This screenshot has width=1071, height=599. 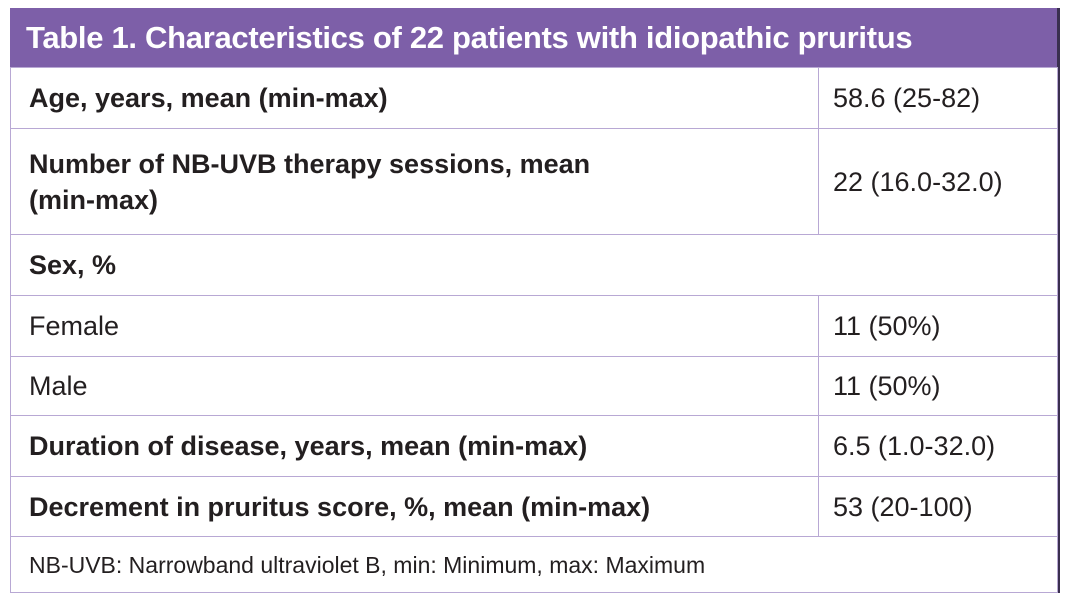 I want to click on row-value: 53 (20-100), so click(x=938, y=506).